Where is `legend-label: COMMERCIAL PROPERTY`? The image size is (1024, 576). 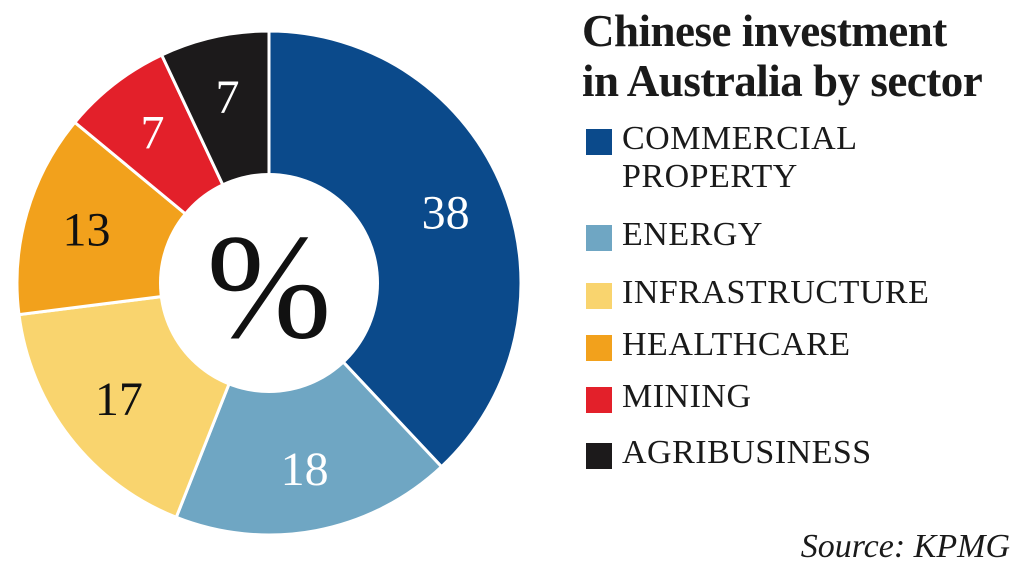
legend-label: COMMERCIAL PROPERTY is located at coordinates (740, 157).